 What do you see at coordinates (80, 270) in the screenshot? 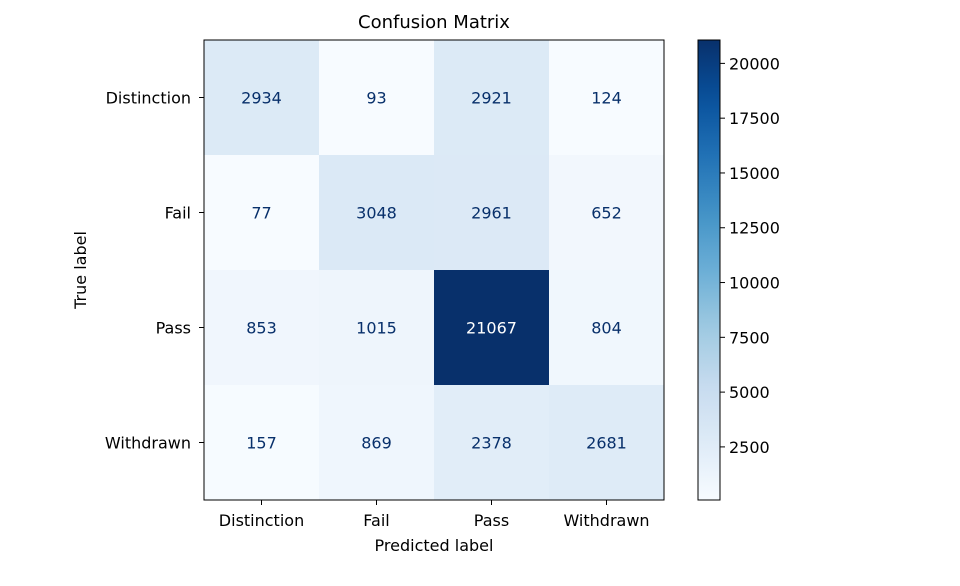
I see `y-axis-label: True label` at bounding box center [80, 270].